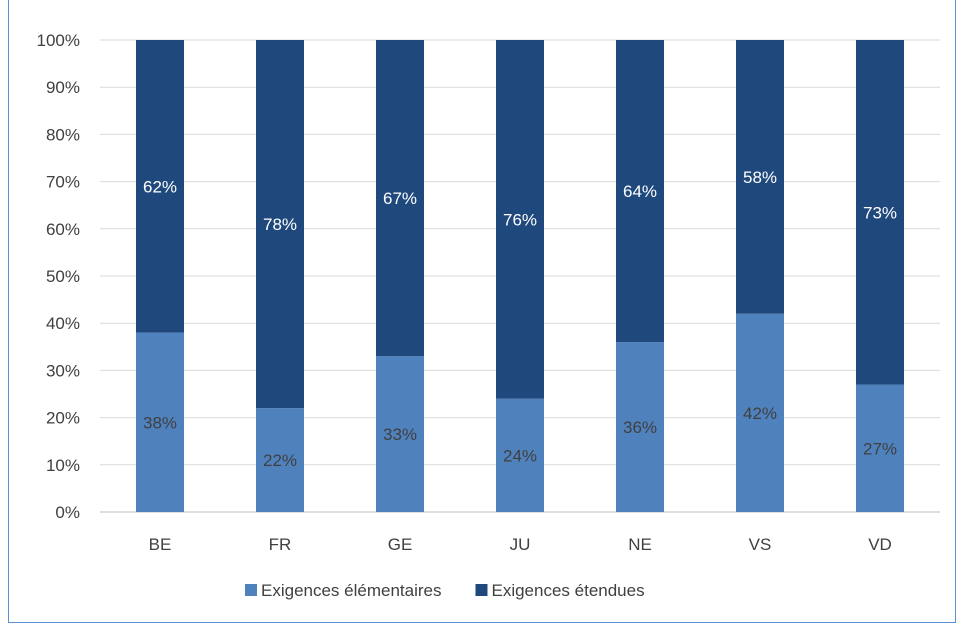  Describe the element at coordinates (63, 229) in the screenshot. I see `y-tick-label: 60%` at that location.